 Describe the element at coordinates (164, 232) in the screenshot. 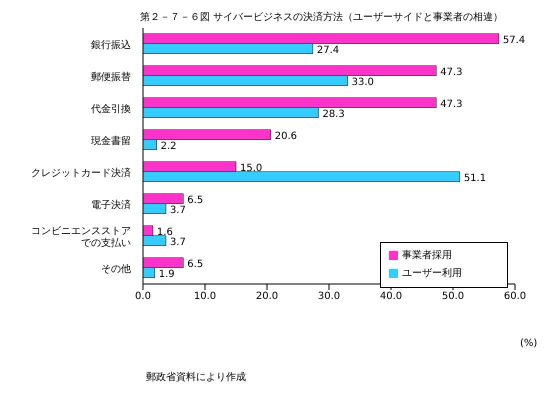

I see `data-label: 1.6` at that location.